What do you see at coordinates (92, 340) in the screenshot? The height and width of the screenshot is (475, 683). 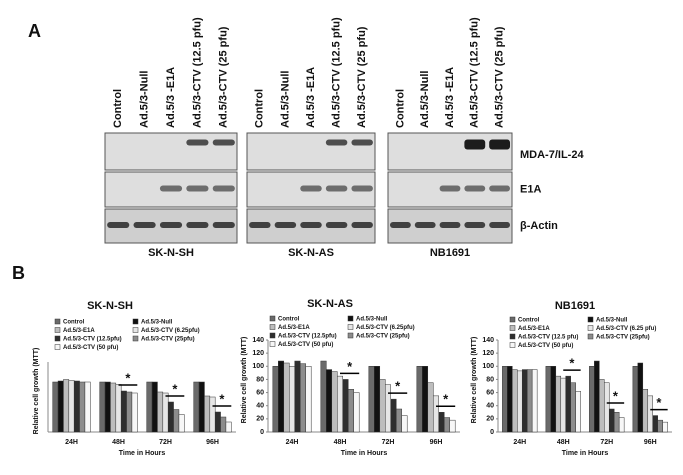 I see `legend-label: Ad.5/3-CTV (12.5pfu)` at bounding box center [92, 340].